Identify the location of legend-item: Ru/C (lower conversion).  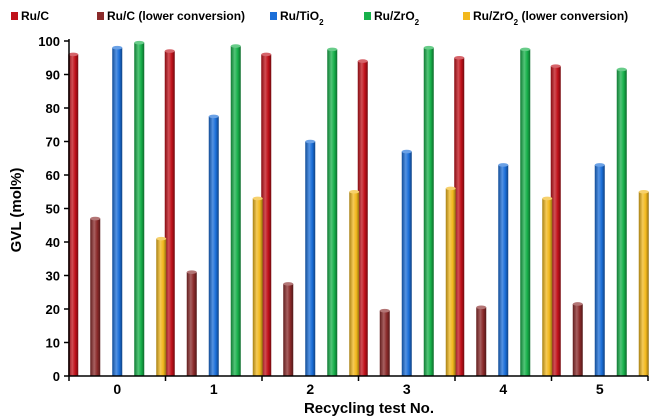
(171, 16).